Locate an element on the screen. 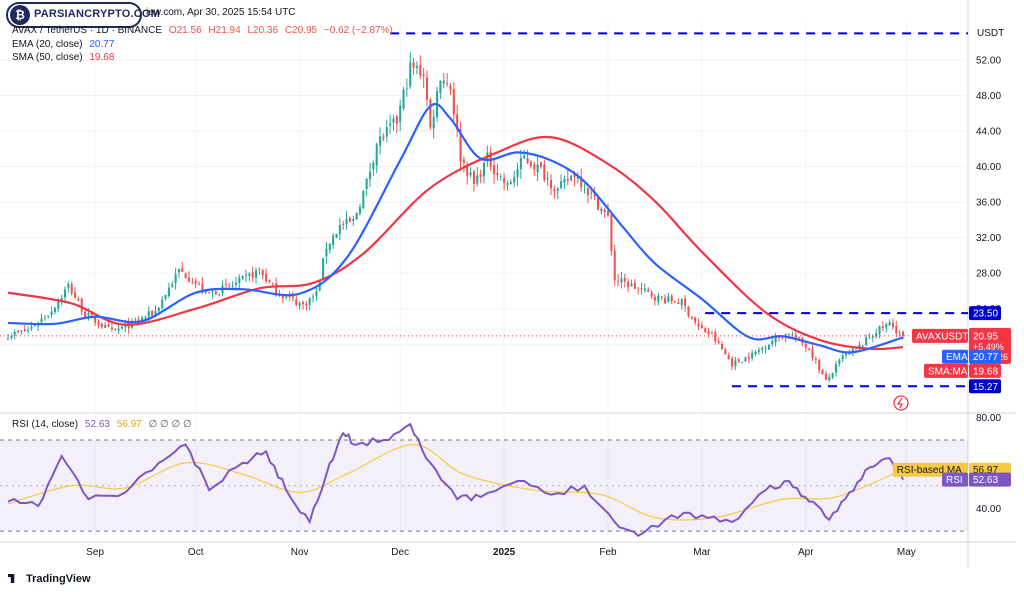  rsi-tick-label: 80.00 is located at coordinates (988, 418).